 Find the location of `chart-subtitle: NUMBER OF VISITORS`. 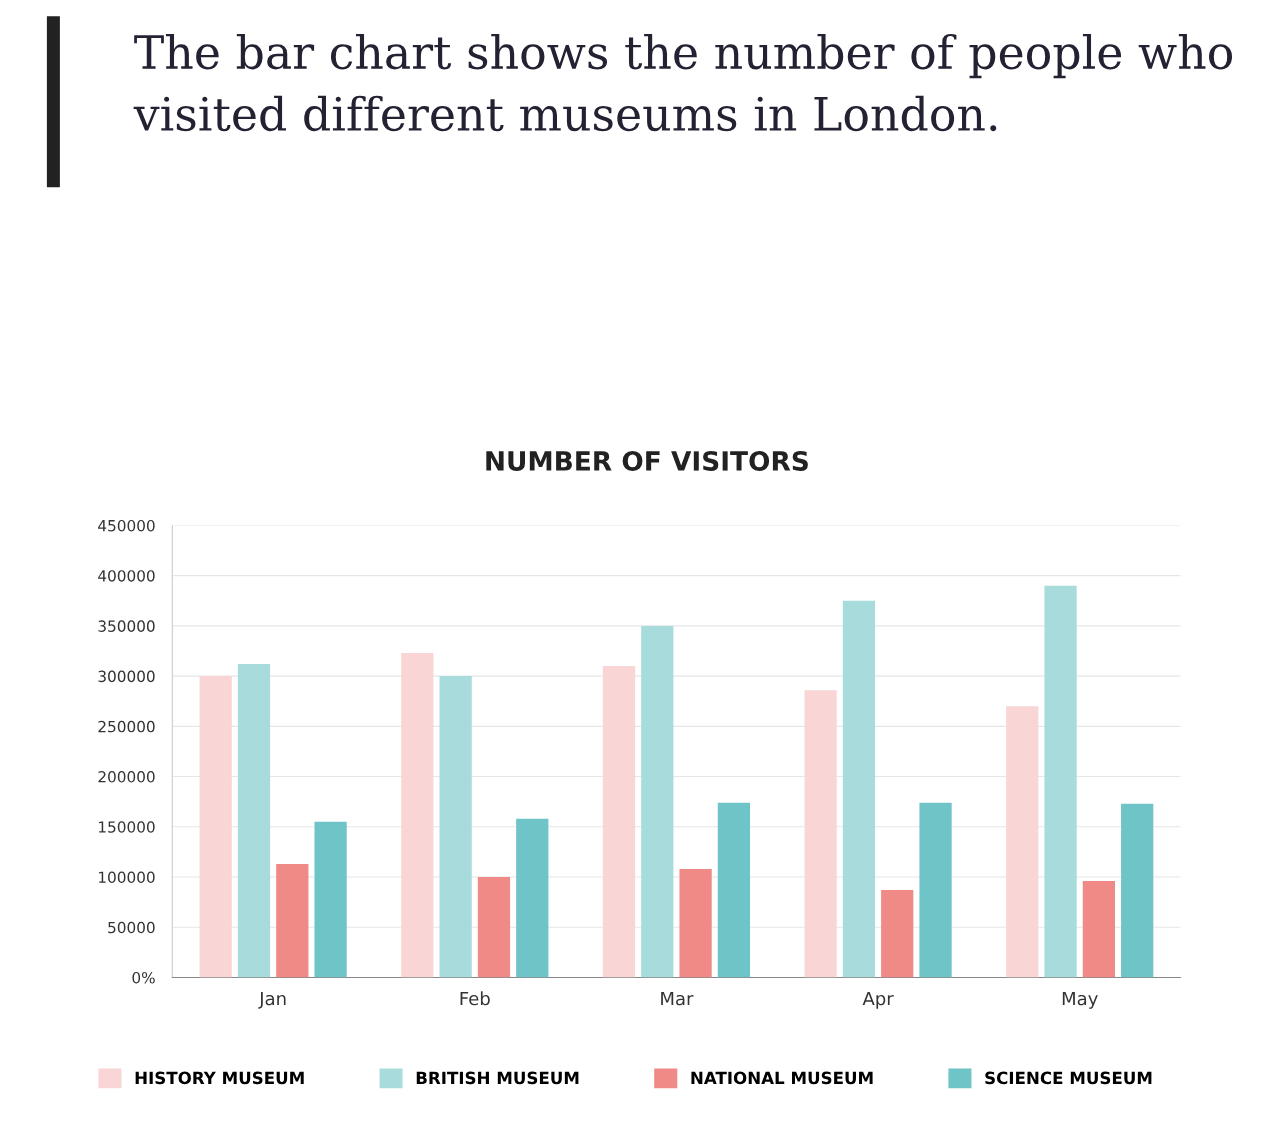

chart-subtitle: NUMBER OF VISITORS is located at coordinates (647, 461).